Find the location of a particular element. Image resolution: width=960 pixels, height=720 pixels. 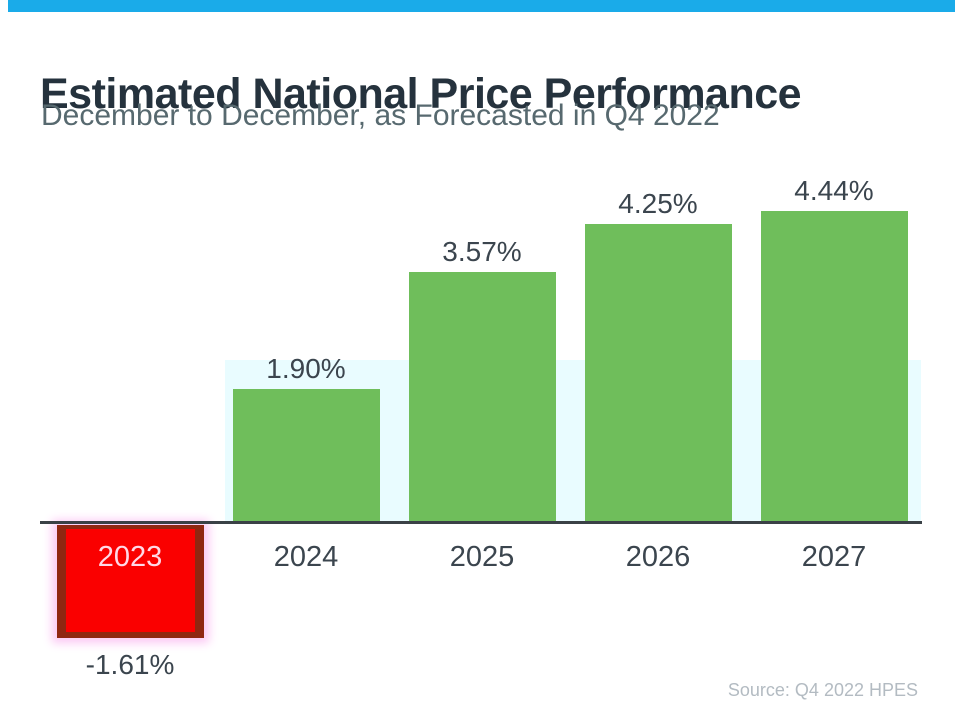

value-label-2025: 3.57% is located at coordinates (482, 251).